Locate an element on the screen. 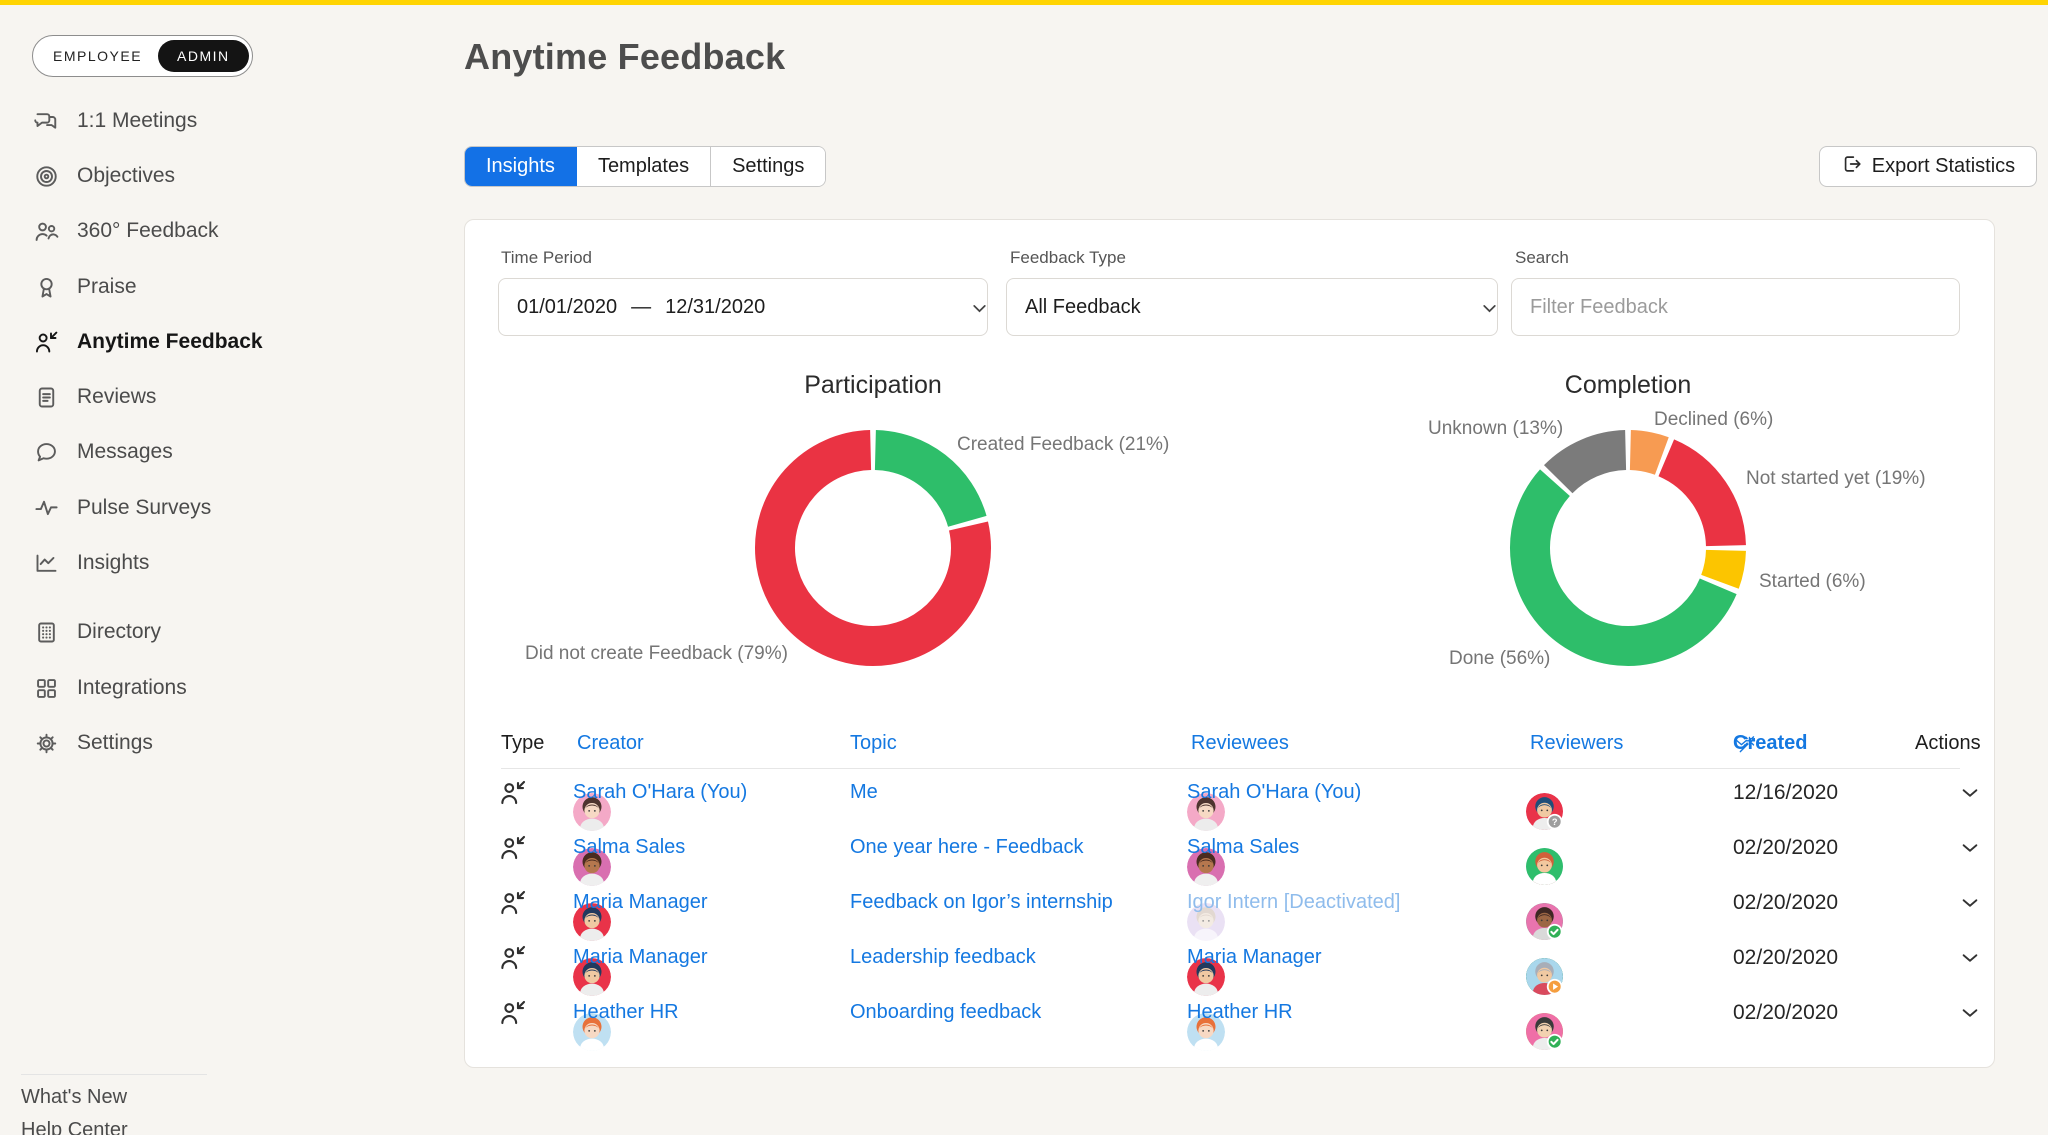 This screenshot has width=2048, height=1135. column-label: Reviewees is located at coordinates (1240, 743).